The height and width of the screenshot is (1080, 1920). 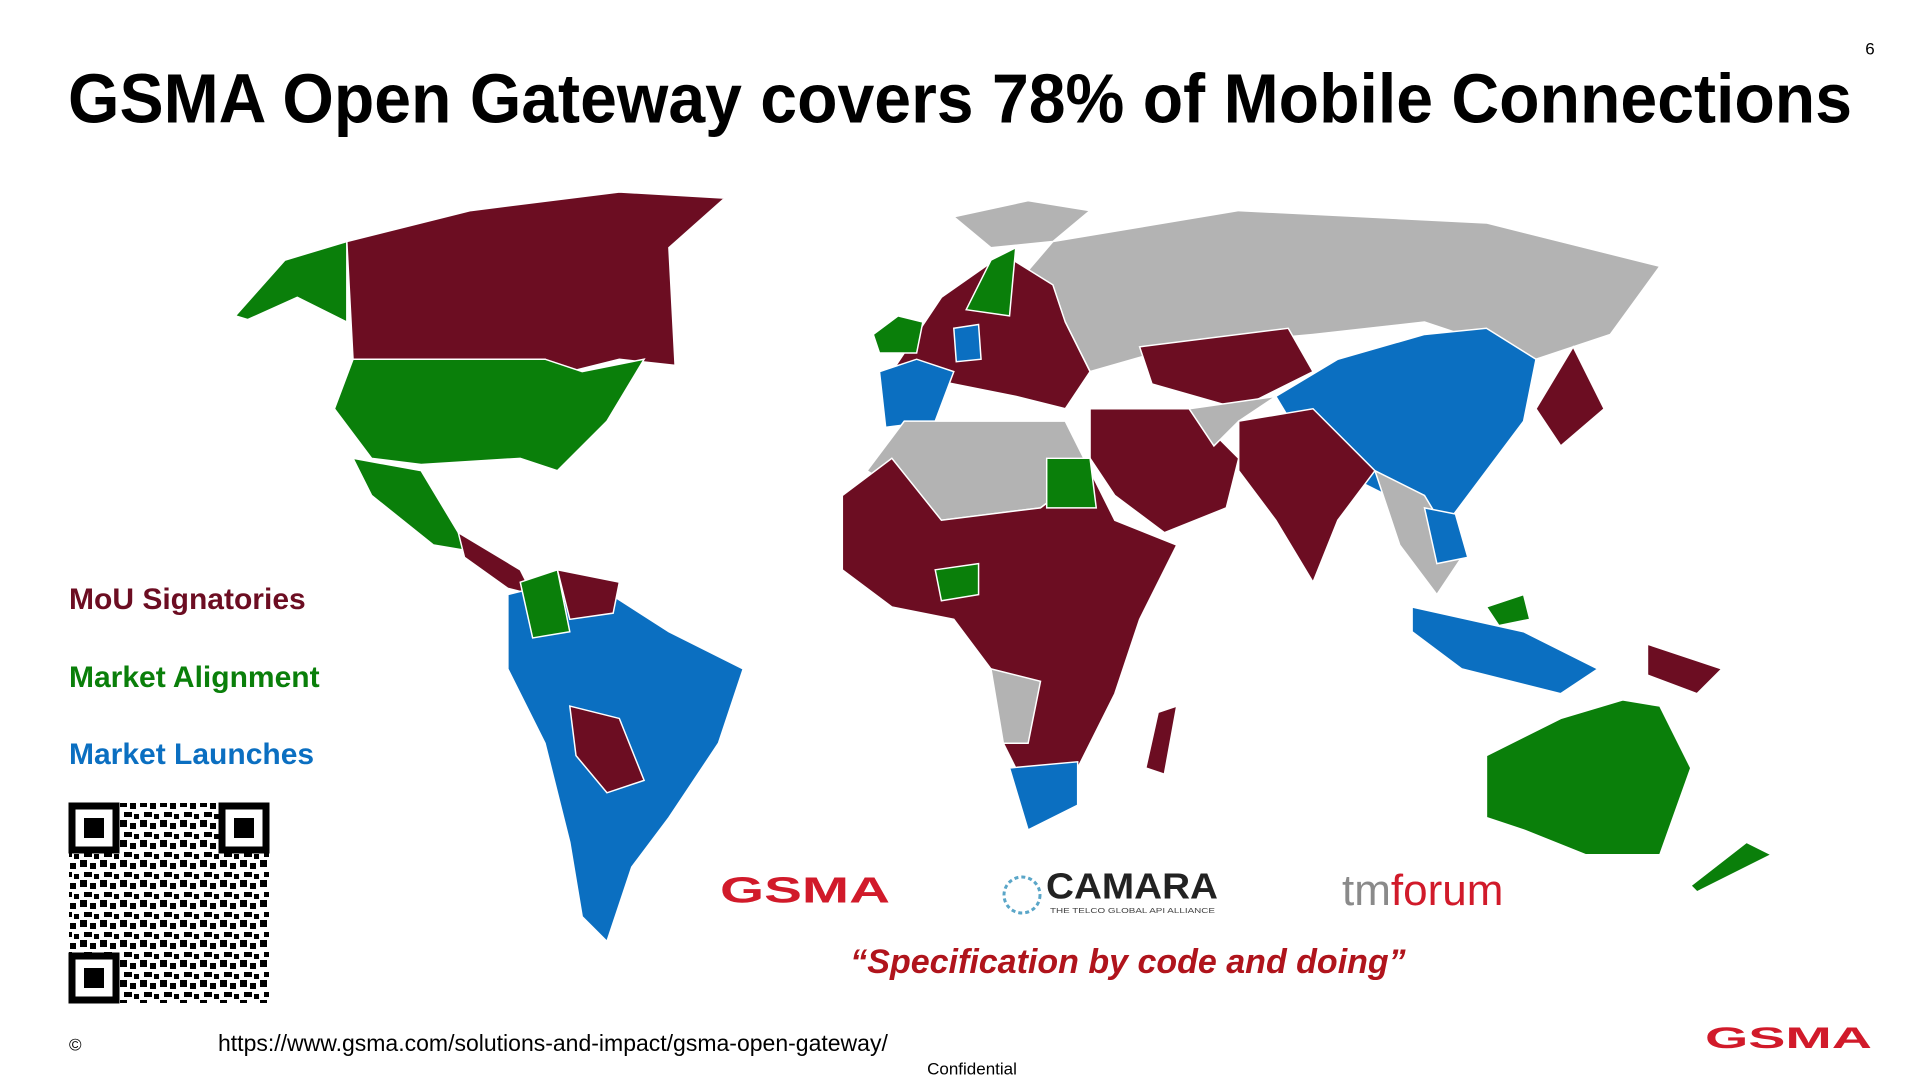 I want to click on tmforum-forum: forum, so click(x=1447, y=890).